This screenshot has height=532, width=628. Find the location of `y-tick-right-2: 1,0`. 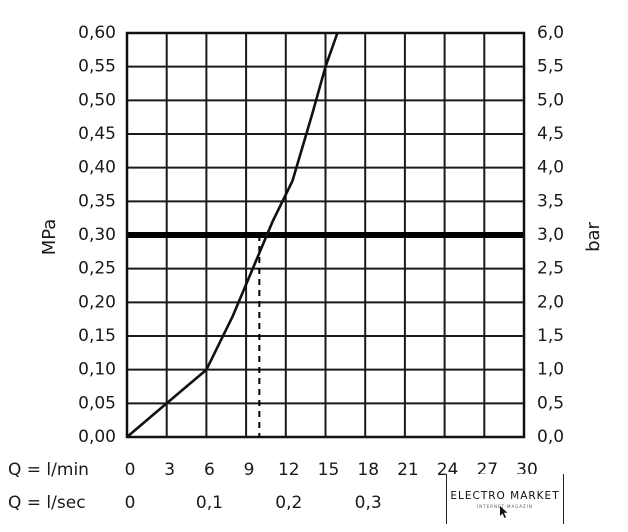

y-tick-right-2: 1,0 is located at coordinates (550, 370).